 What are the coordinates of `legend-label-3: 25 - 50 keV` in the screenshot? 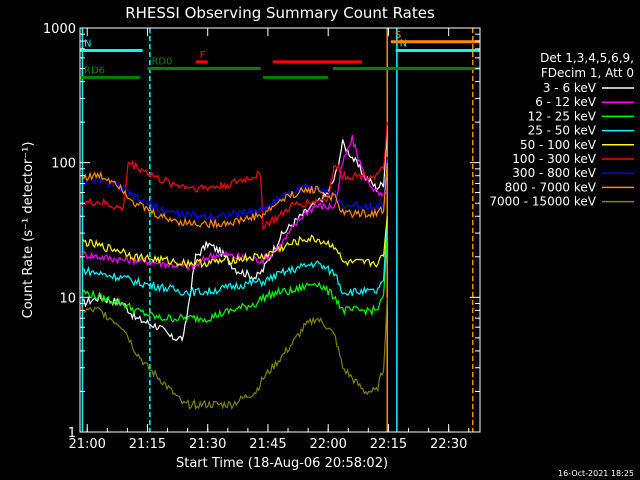 It's located at (562, 131).